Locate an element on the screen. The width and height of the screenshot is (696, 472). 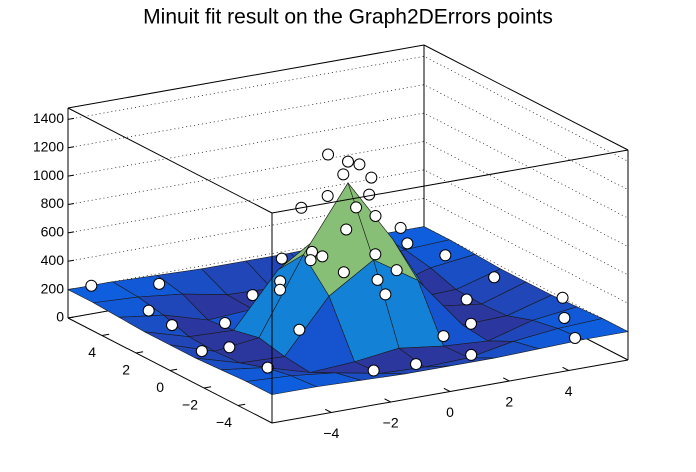
z-tick-label: 1200 is located at coordinates (48, 146).